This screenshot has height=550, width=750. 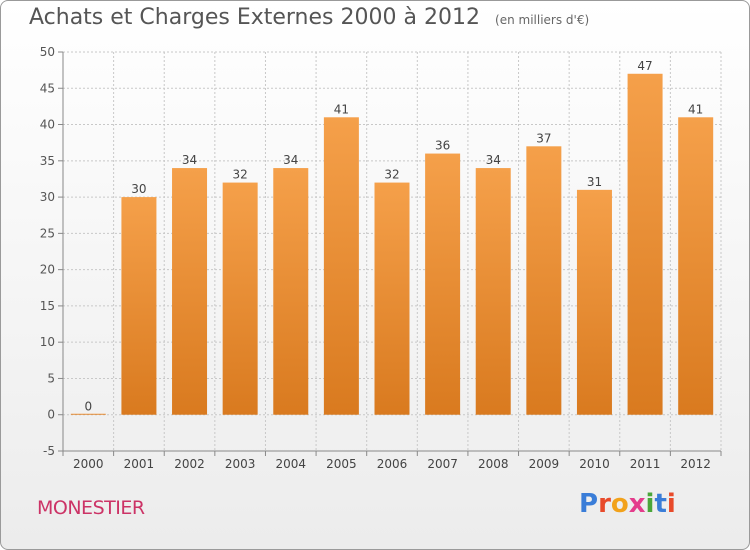 What do you see at coordinates (637, 504) in the screenshot?
I see `logo-letter: x` at bounding box center [637, 504].